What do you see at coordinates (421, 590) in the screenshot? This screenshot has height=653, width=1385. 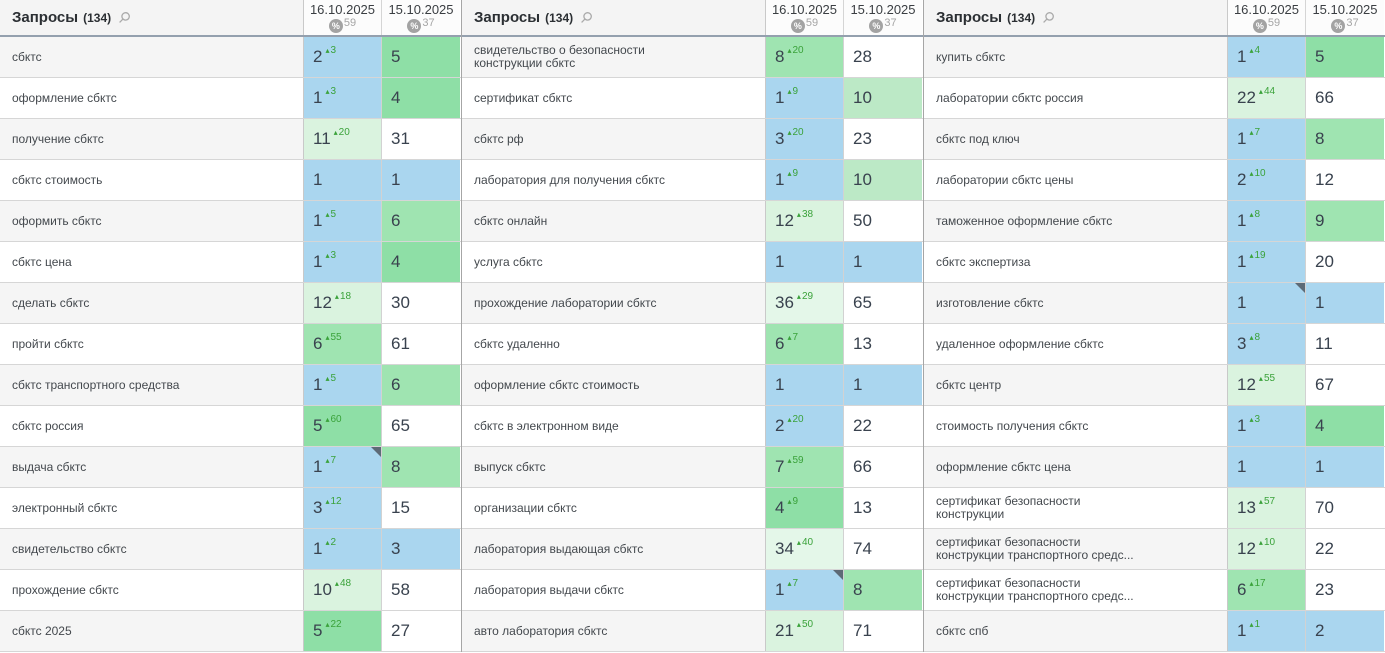 I see `position-cell: 58` at bounding box center [421, 590].